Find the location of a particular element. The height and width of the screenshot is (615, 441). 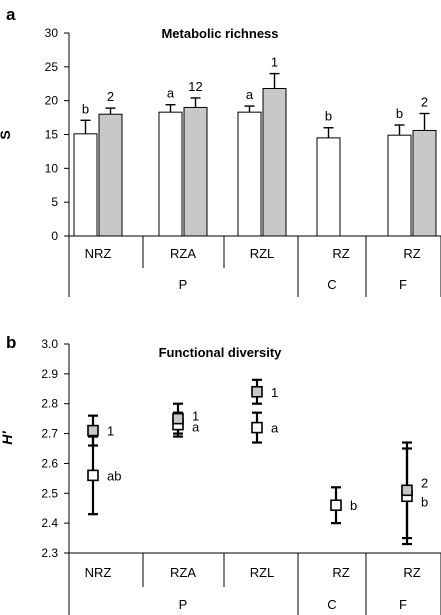

panel-letter-b: b is located at coordinates (11, 342).